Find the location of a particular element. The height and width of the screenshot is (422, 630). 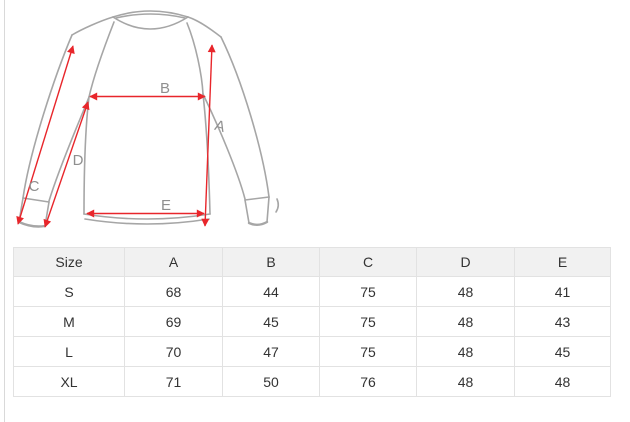

measurement-arrows is located at coordinates (116, 136).